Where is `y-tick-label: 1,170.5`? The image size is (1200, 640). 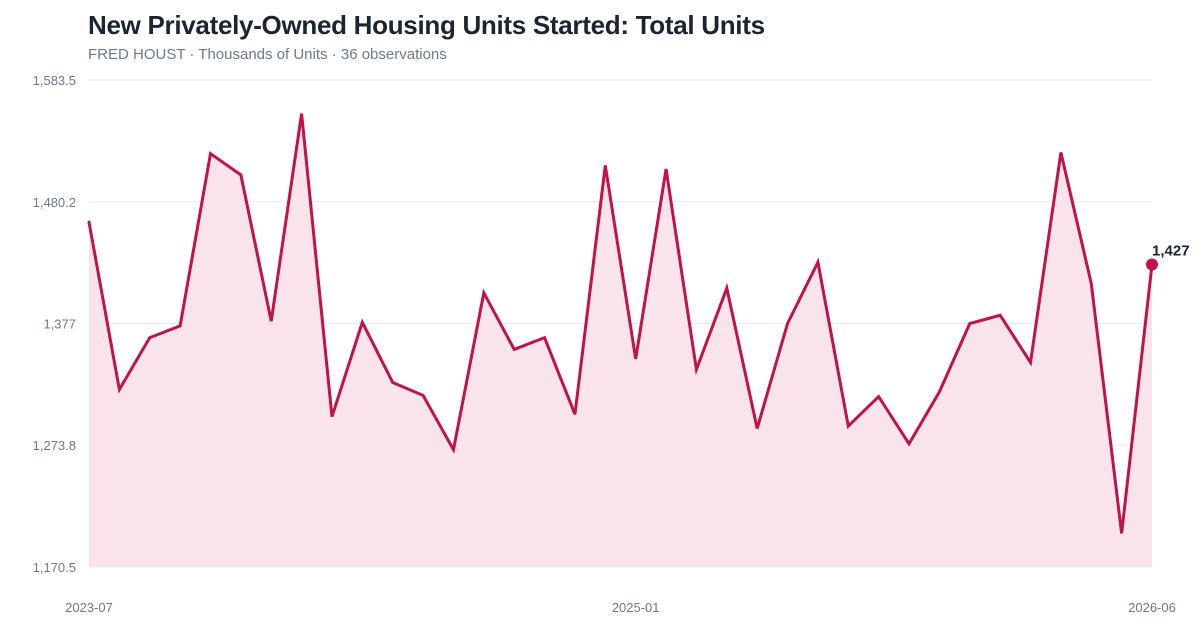
y-tick-label: 1,170.5 is located at coordinates (54, 567).